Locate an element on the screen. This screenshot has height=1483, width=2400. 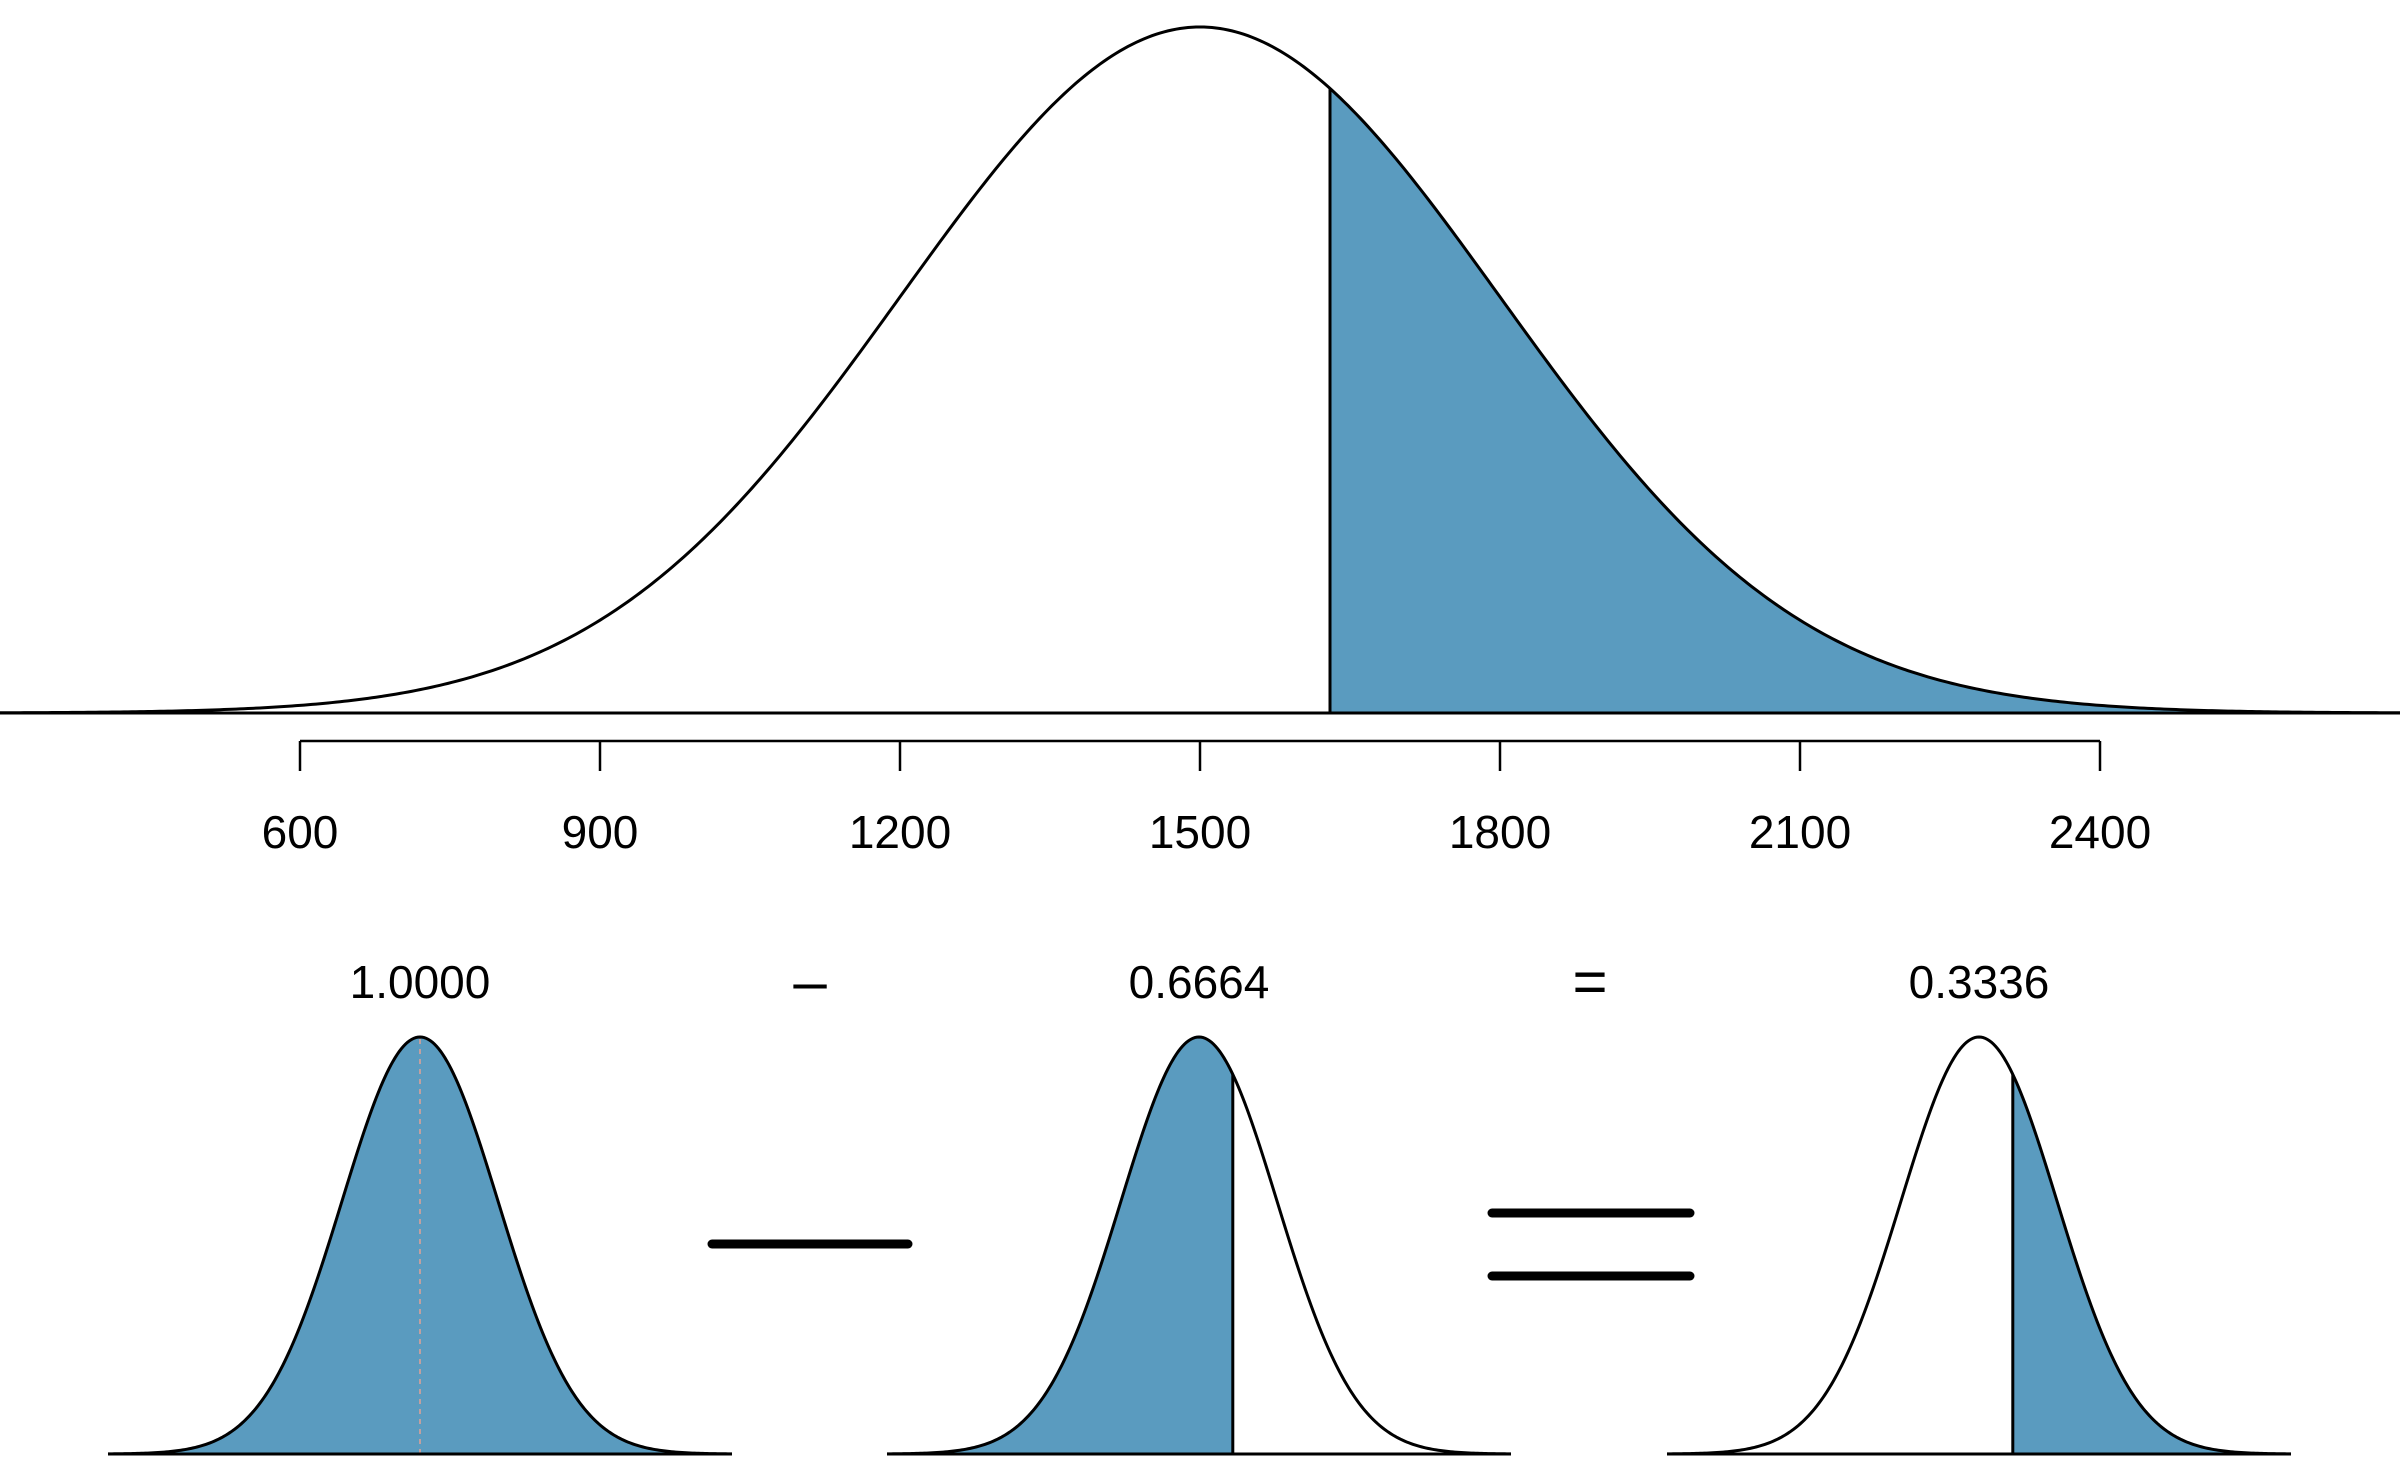
equals-sign-label: = is located at coordinates (1589, 981).